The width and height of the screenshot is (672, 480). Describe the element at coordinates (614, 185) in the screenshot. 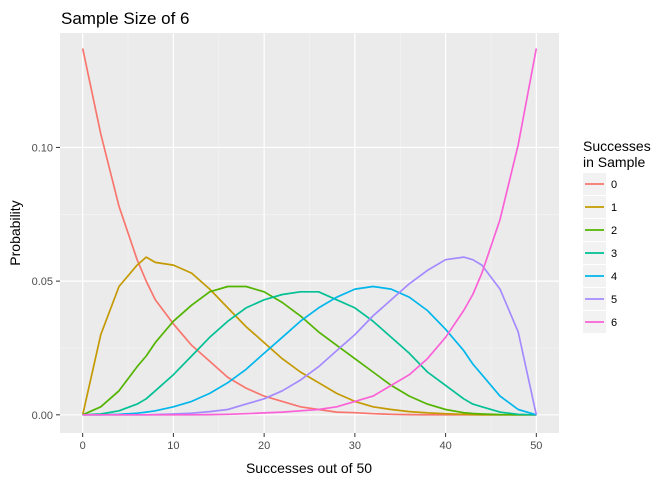

I see `legend-label-0: 0` at that location.